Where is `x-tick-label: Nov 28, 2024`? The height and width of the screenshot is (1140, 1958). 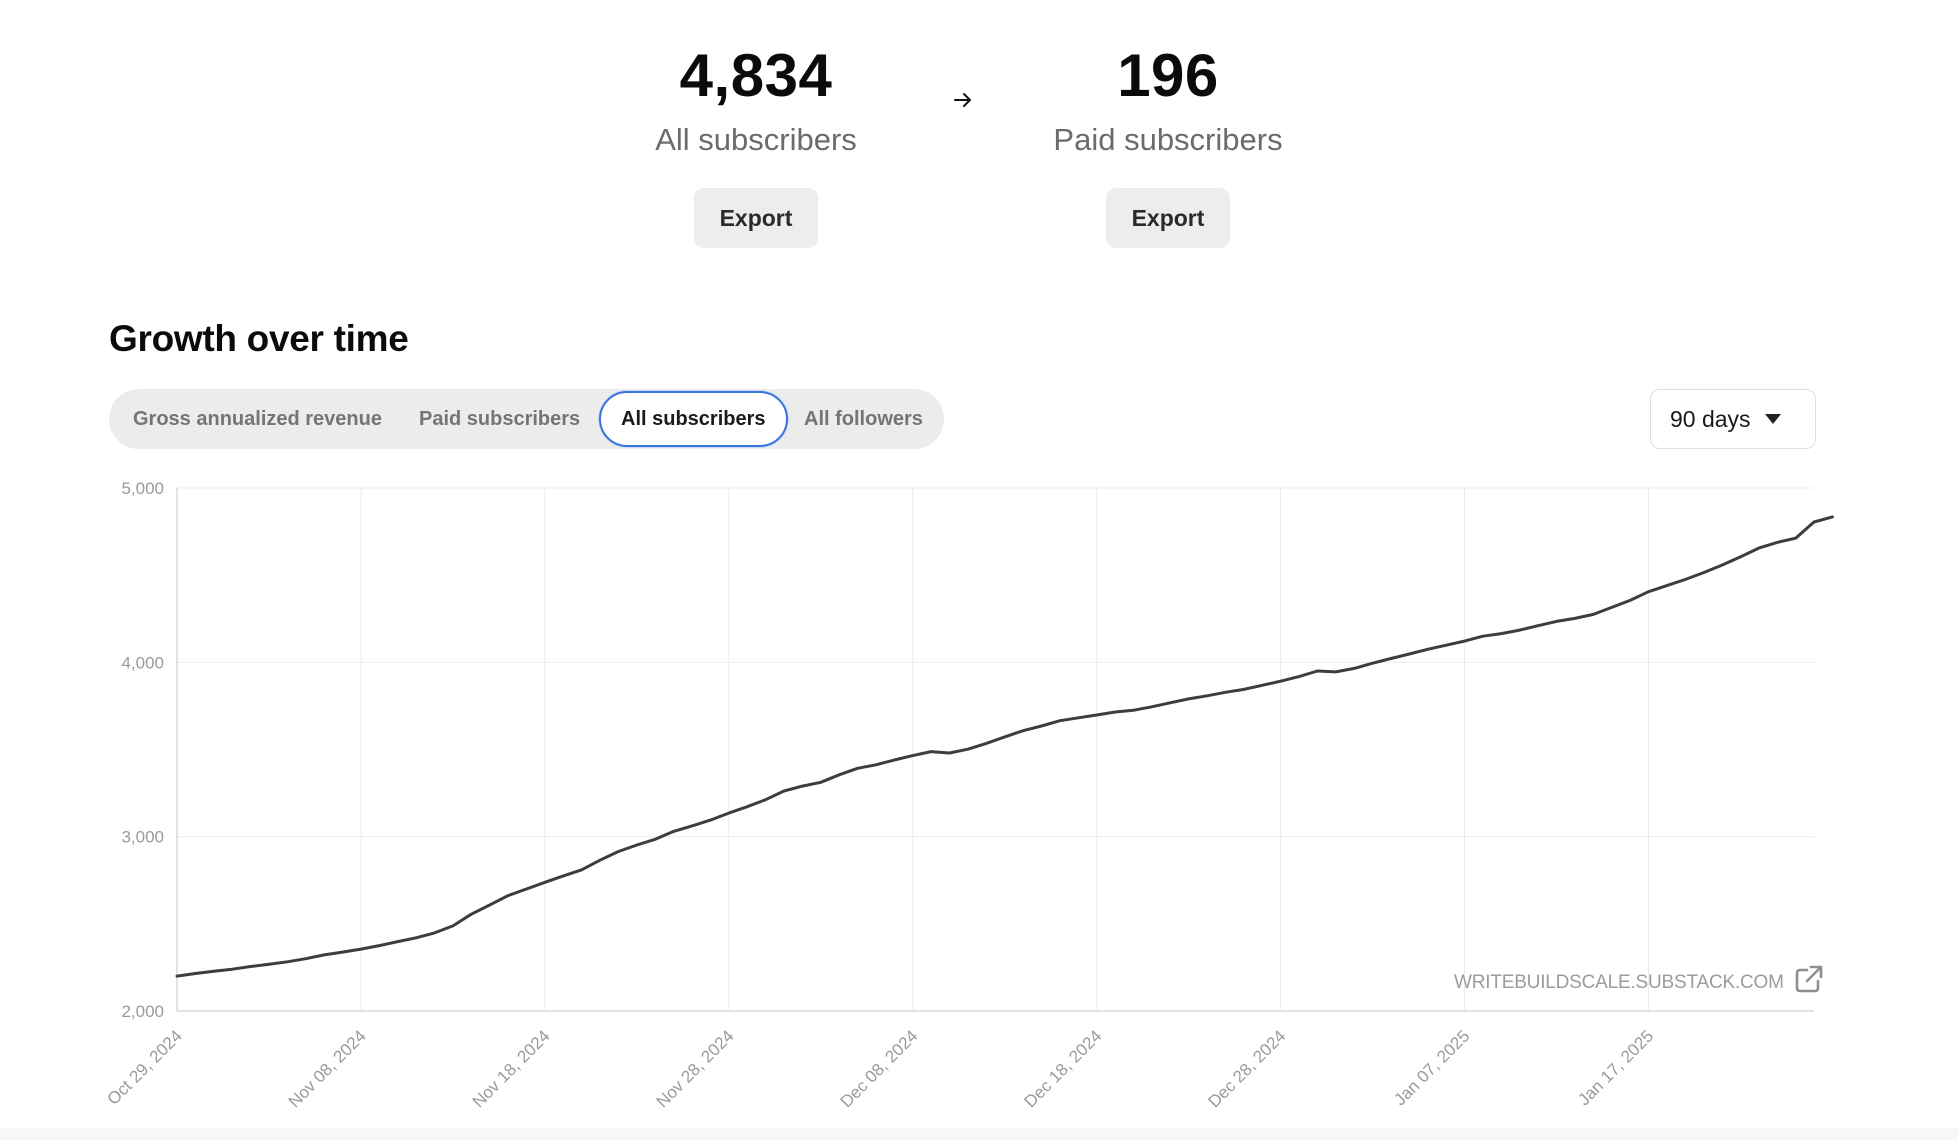
x-tick-label: Nov 28, 2024 is located at coordinates (695, 1068).